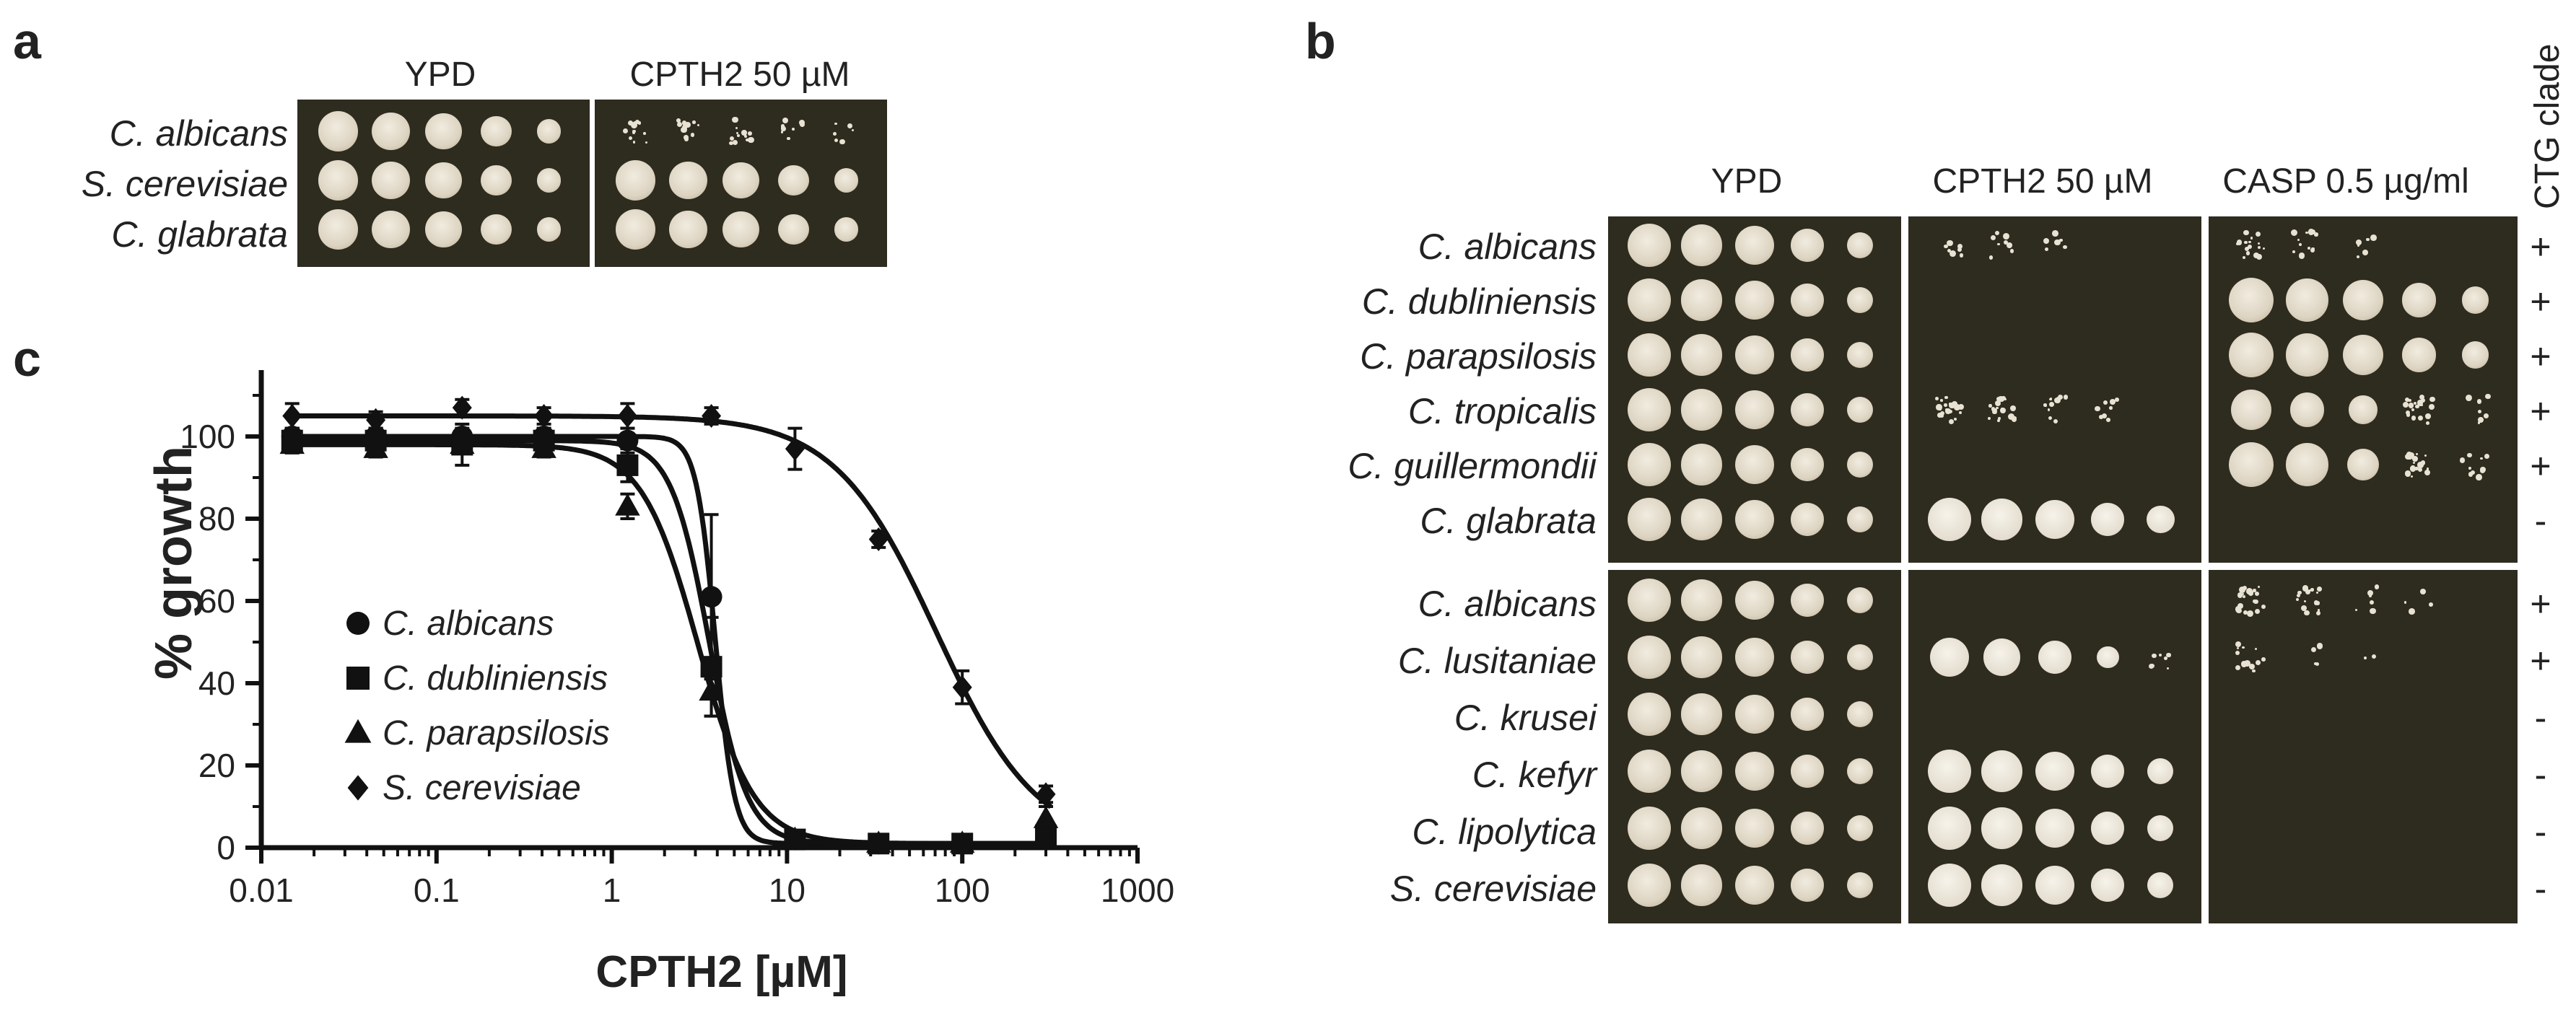 The height and width of the screenshot is (1010, 2576). What do you see at coordinates (1504, 832) in the screenshot?
I see `panel-b-row-label: C. lipolytica` at bounding box center [1504, 832].